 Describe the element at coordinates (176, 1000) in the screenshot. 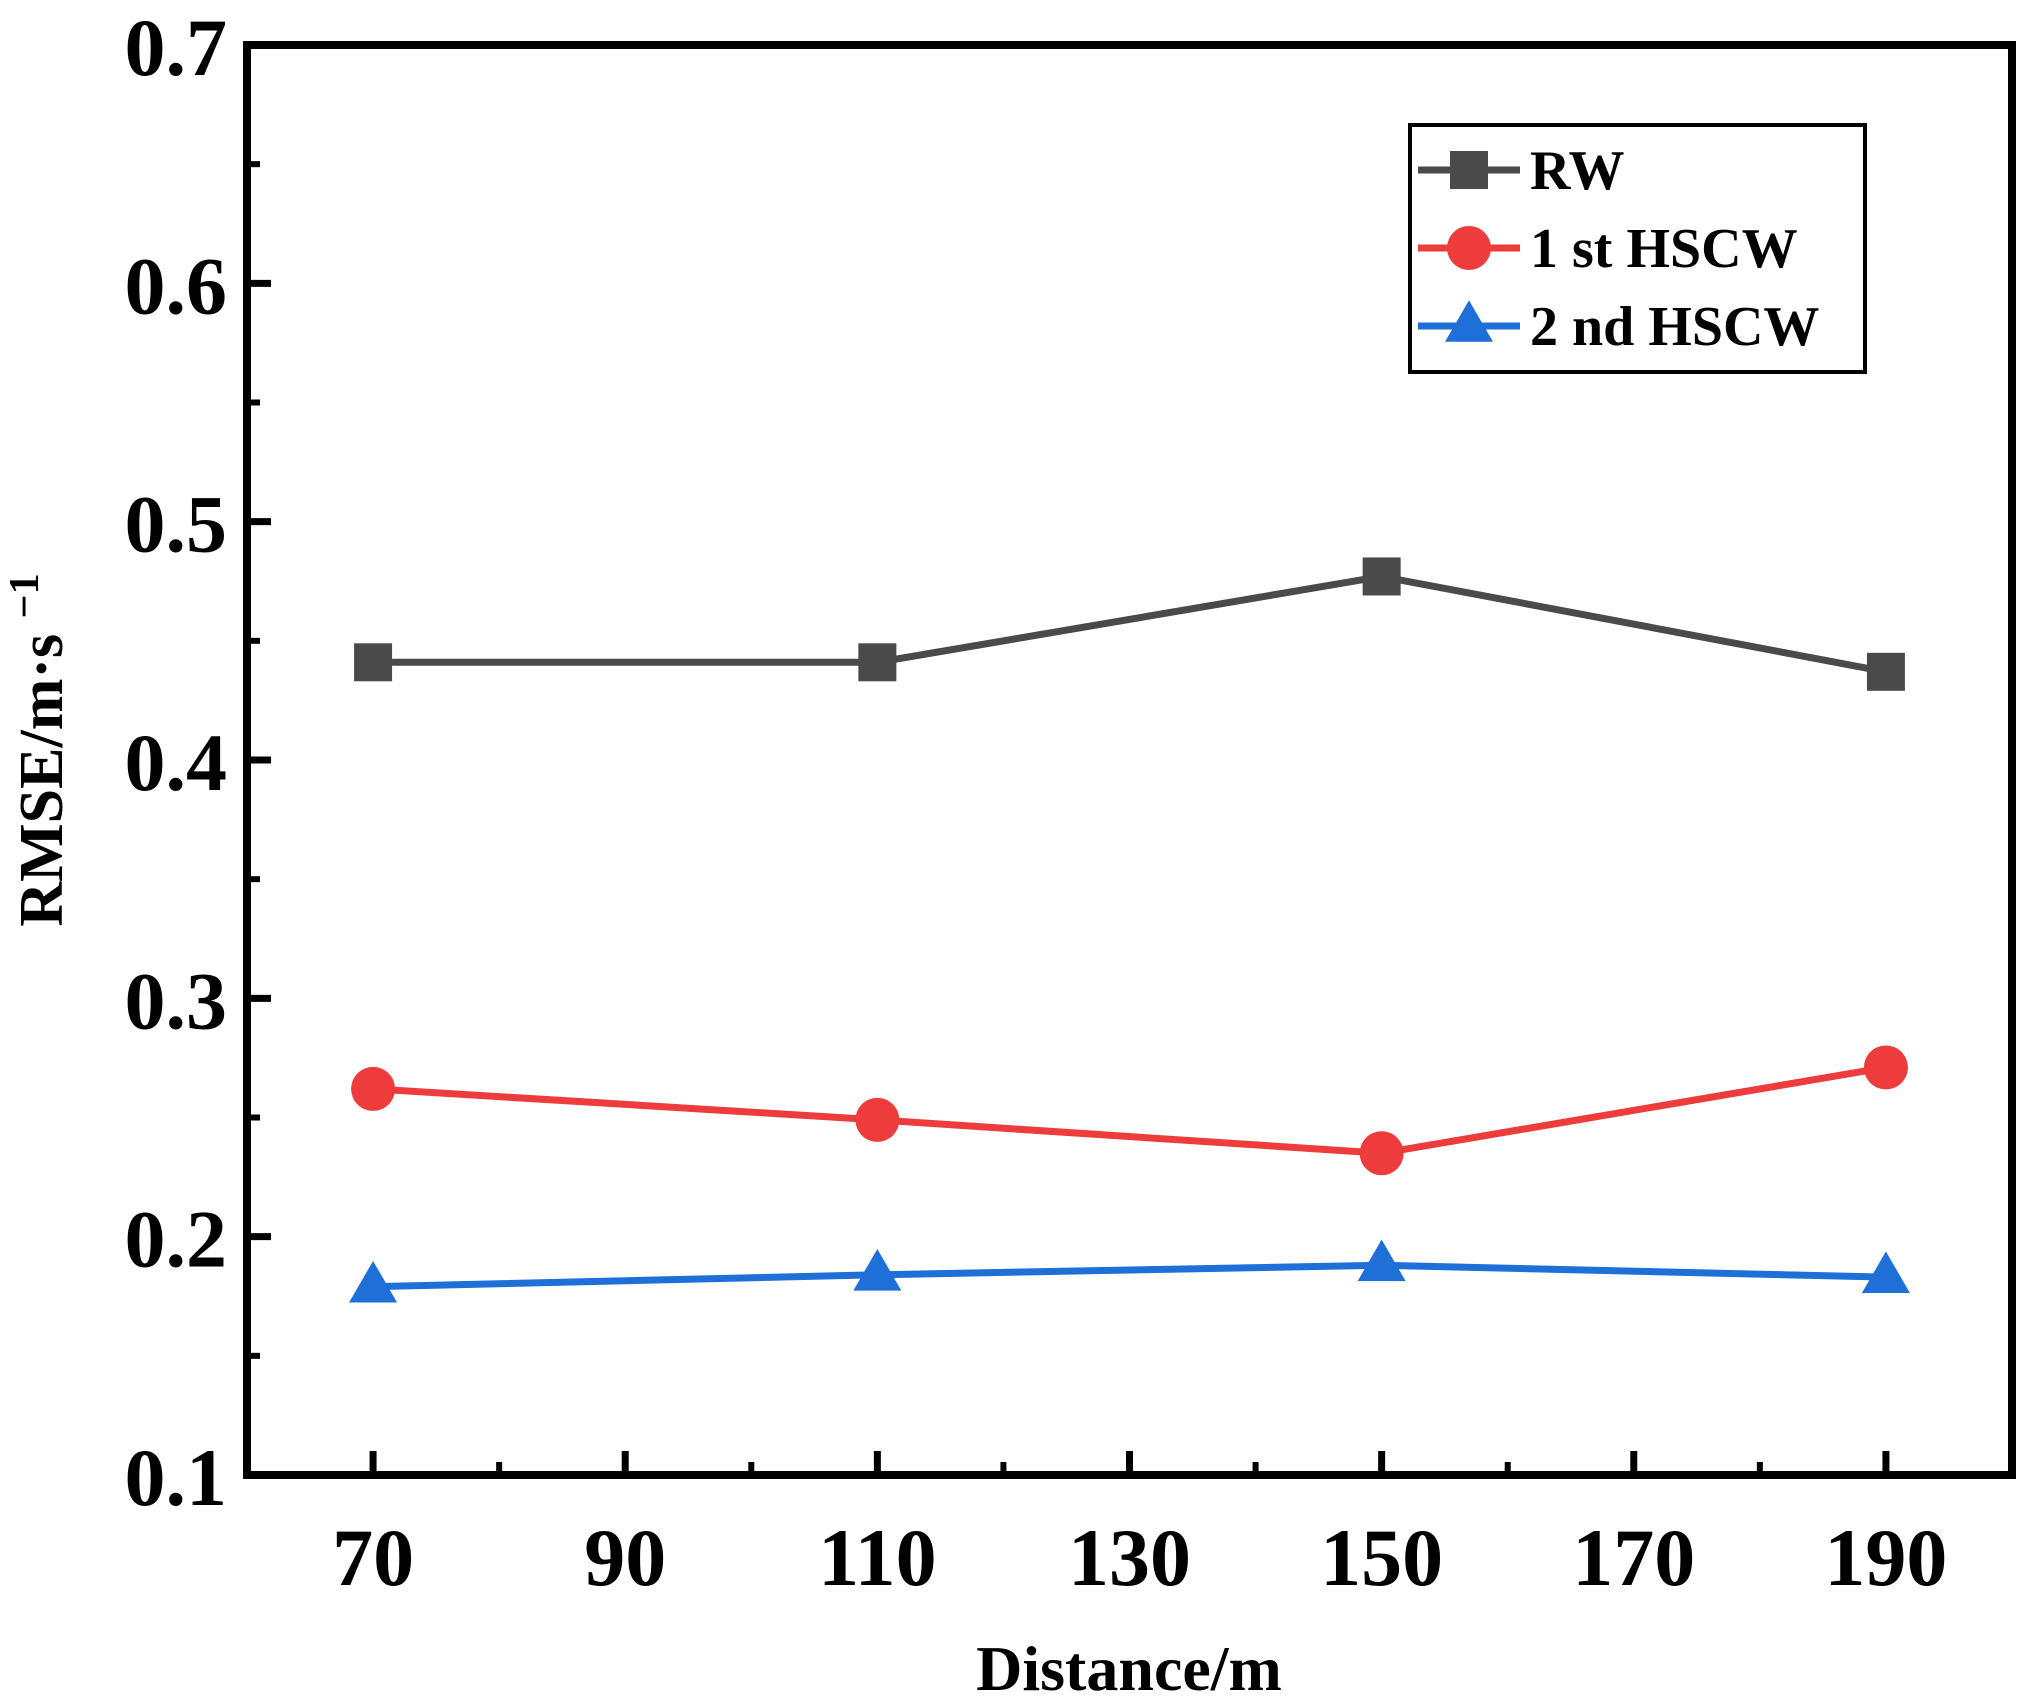

I see `y-tick-label: 0.3` at that location.